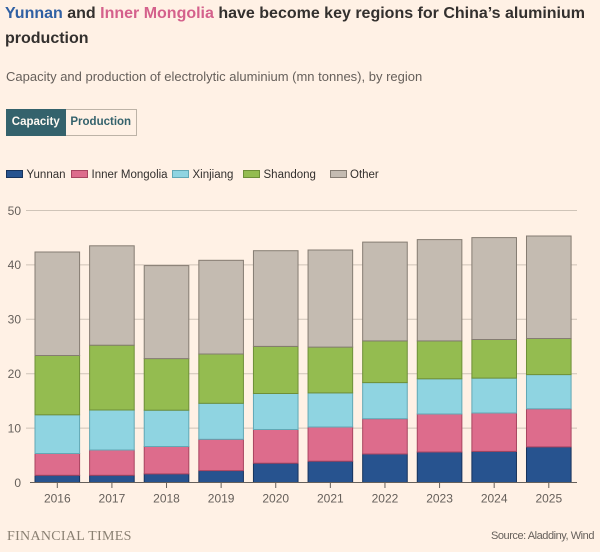 The width and height of the screenshot is (600, 552). What do you see at coordinates (15, 374) in the screenshot?
I see `svg-text: 20` at bounding box center [15, 374].